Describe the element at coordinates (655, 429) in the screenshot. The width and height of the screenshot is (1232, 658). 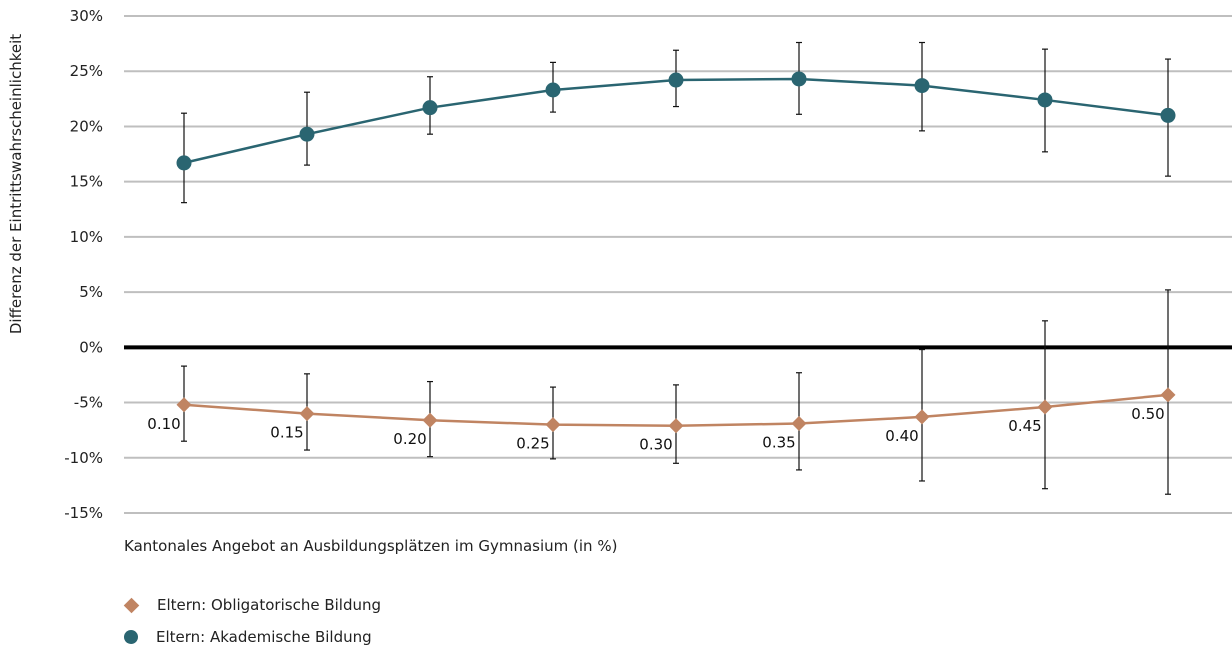
I see `x-category-labels: 0.10 0.15 0.20 0.25 0.30 0.35 0.40 0.45 0.50` at that location.